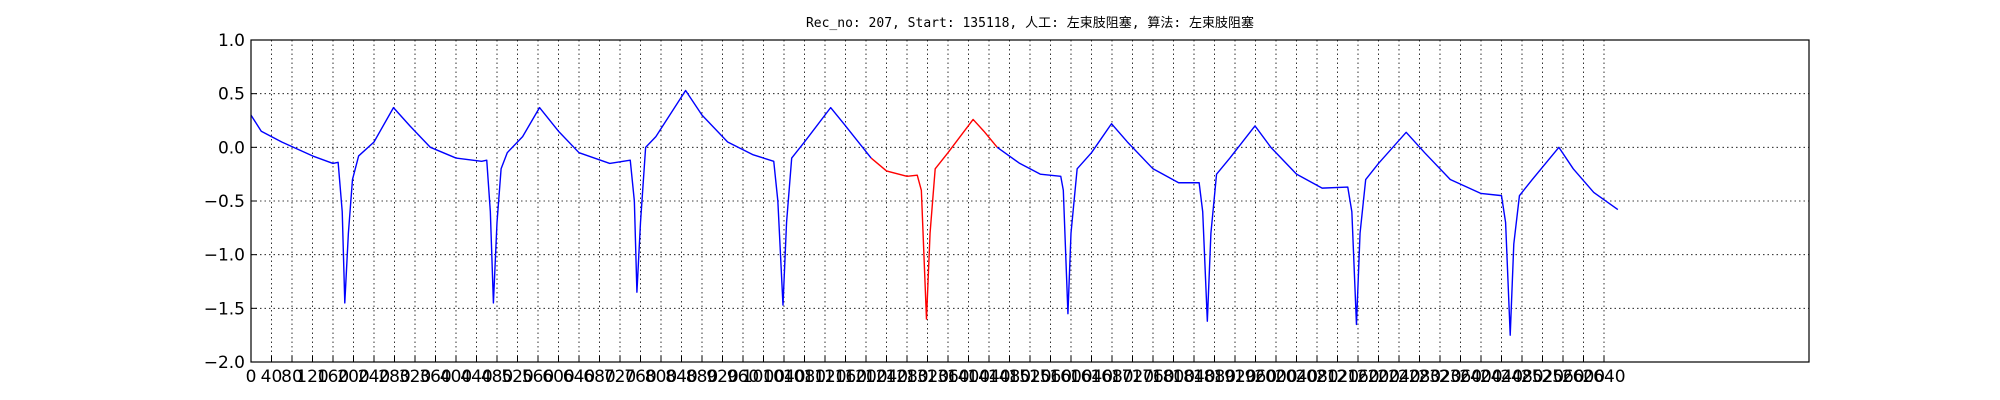 The width and height of the screenshot is (2000, 400). I want to click on x-tick-label: 1160, so click(845, 377).